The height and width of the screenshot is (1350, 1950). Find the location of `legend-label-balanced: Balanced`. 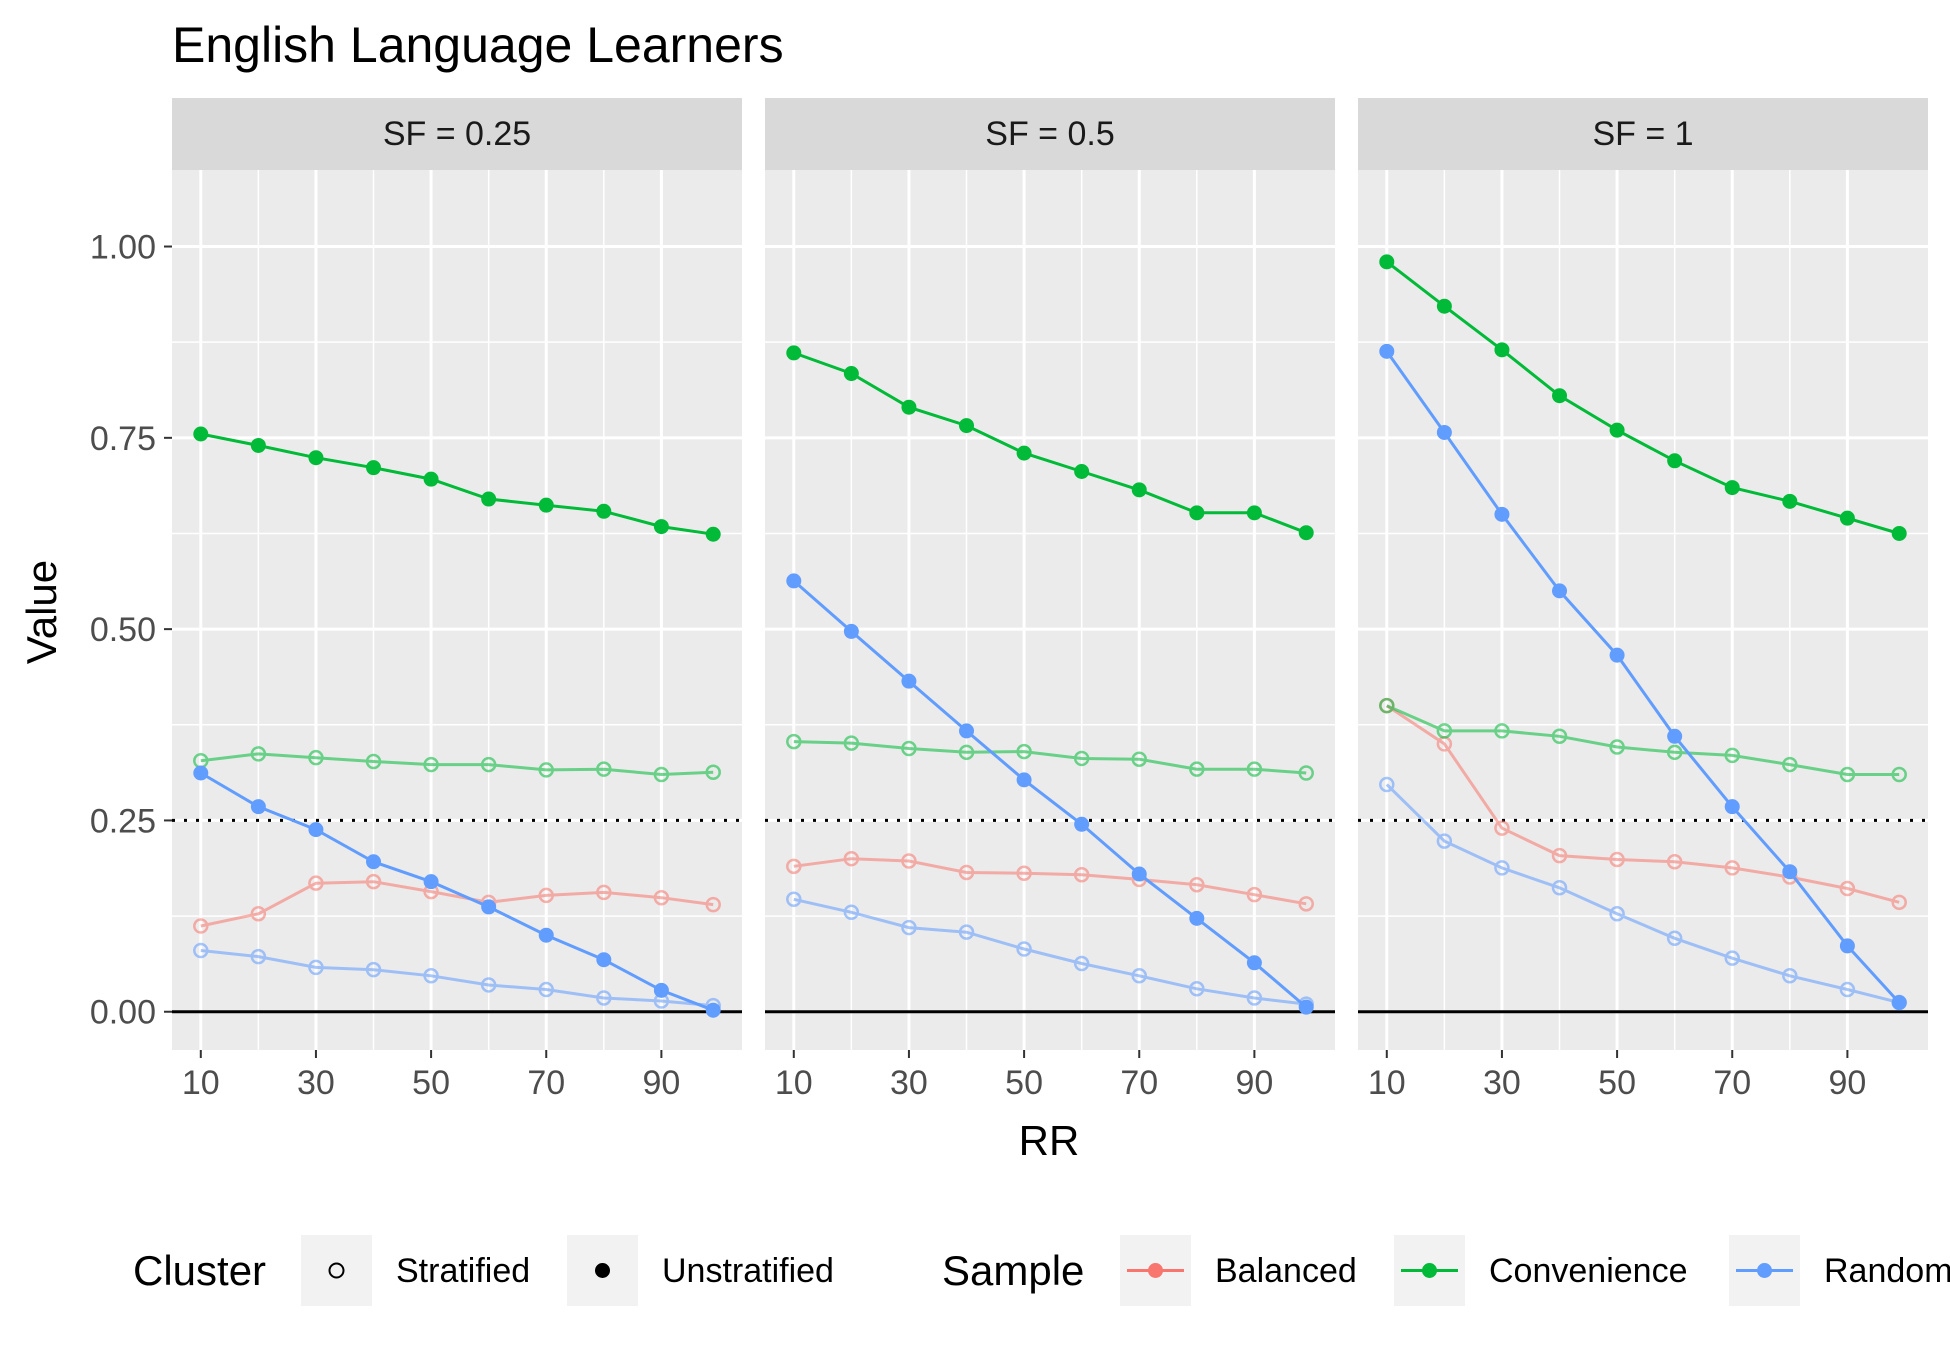

legend-label-balanced: Balanced is located at coordinates (1286, 1271).